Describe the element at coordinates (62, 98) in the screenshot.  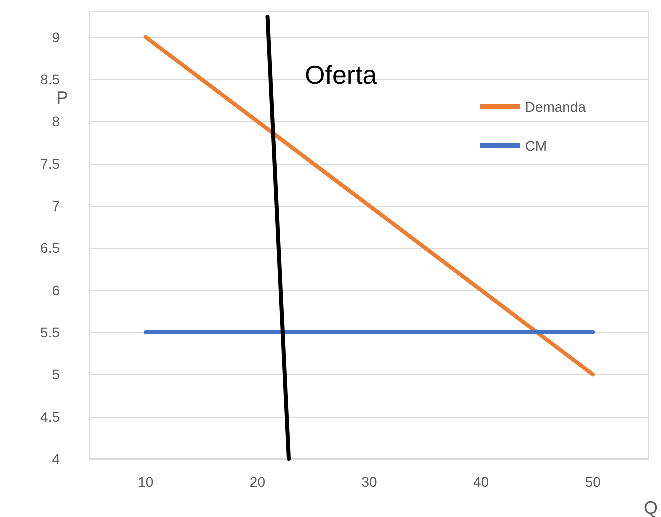
I see `y-axis-title: P` at that location.